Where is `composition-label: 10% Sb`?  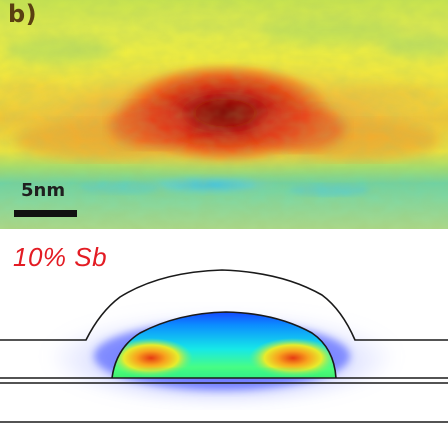
composition-label: 10% Sb is located at coordinates (60, 257).